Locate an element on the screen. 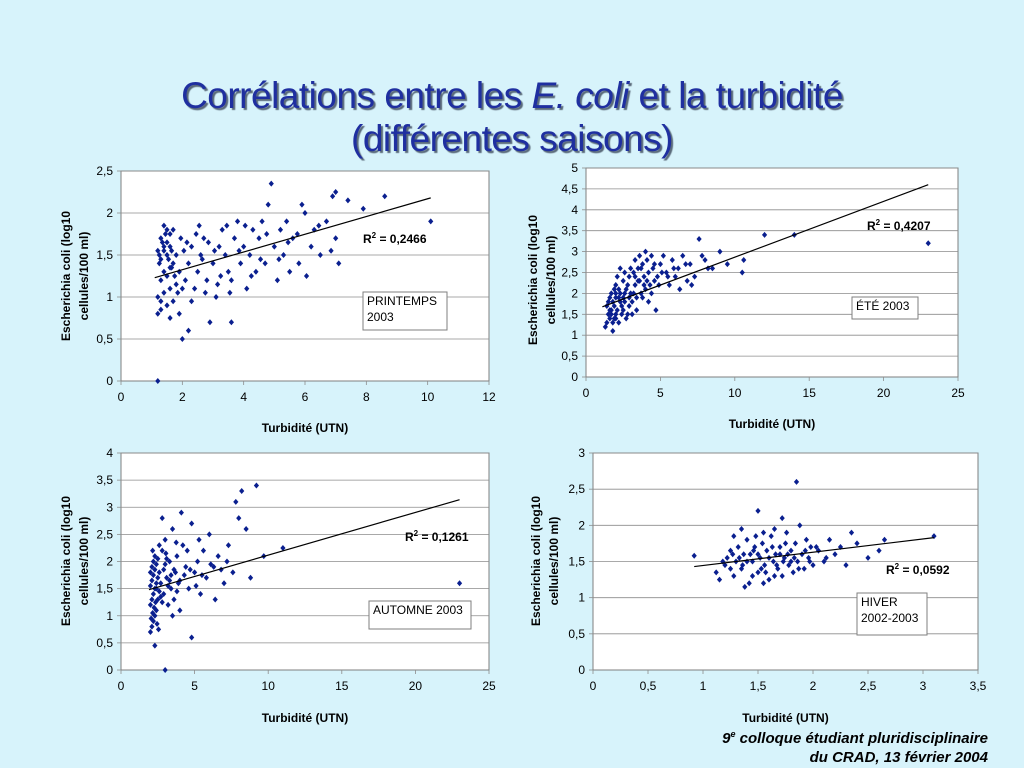  x-tick-label: 0,5 is located at coordinates (648, 686).